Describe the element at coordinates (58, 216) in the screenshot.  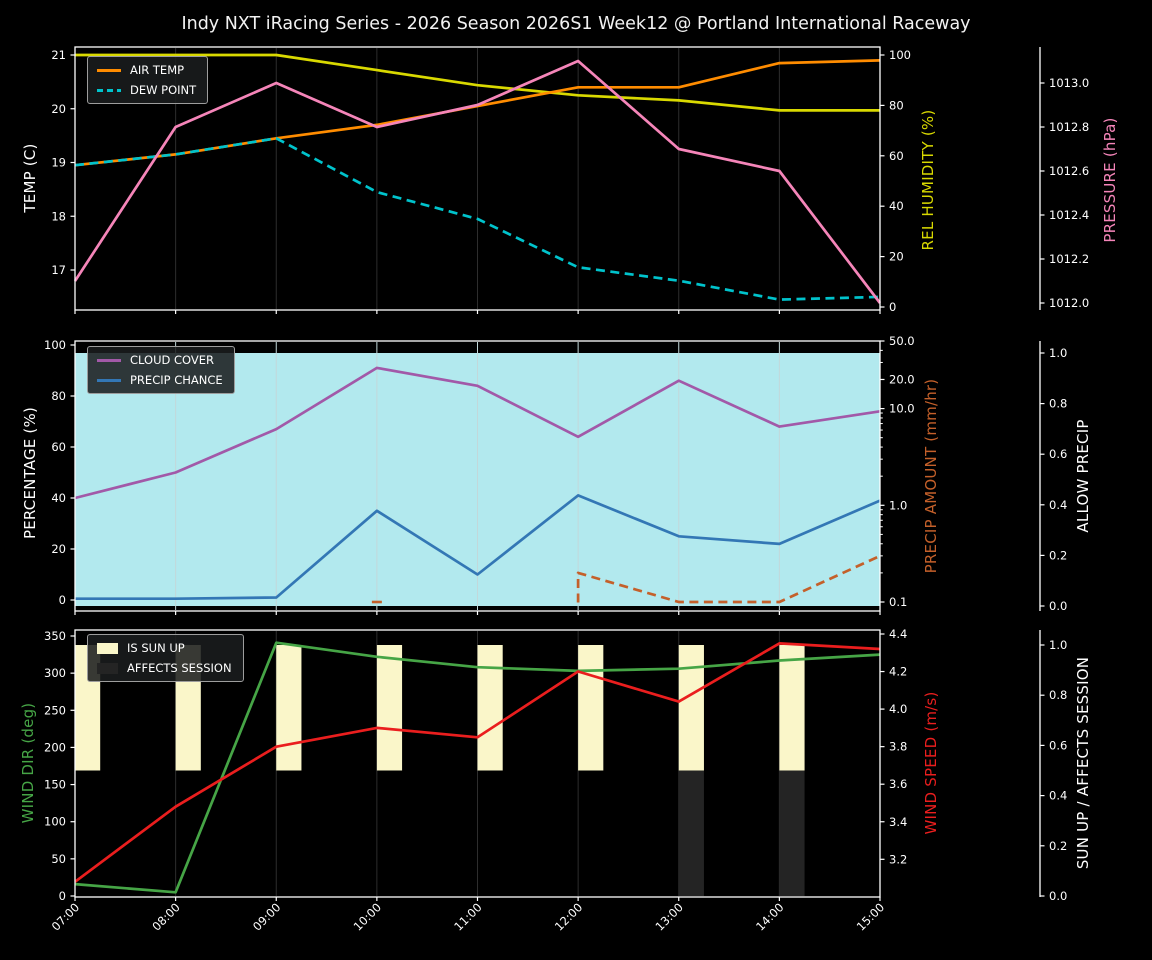
I see `y-tick-label-temp: 18` at that location.